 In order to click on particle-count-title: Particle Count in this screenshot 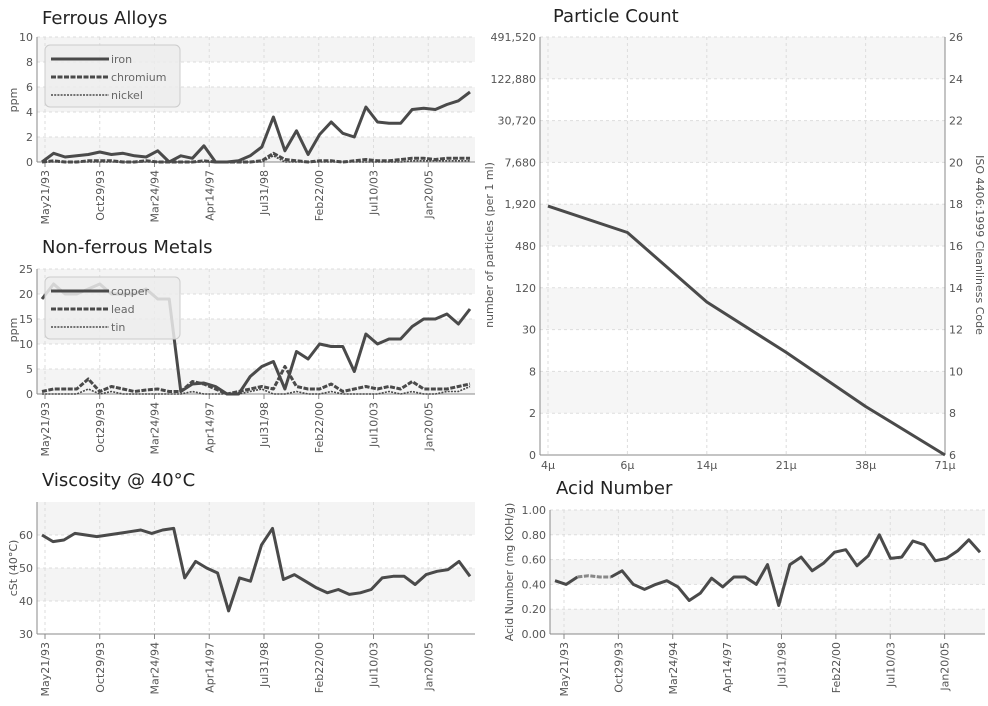, I will do `click(616, 16)`.